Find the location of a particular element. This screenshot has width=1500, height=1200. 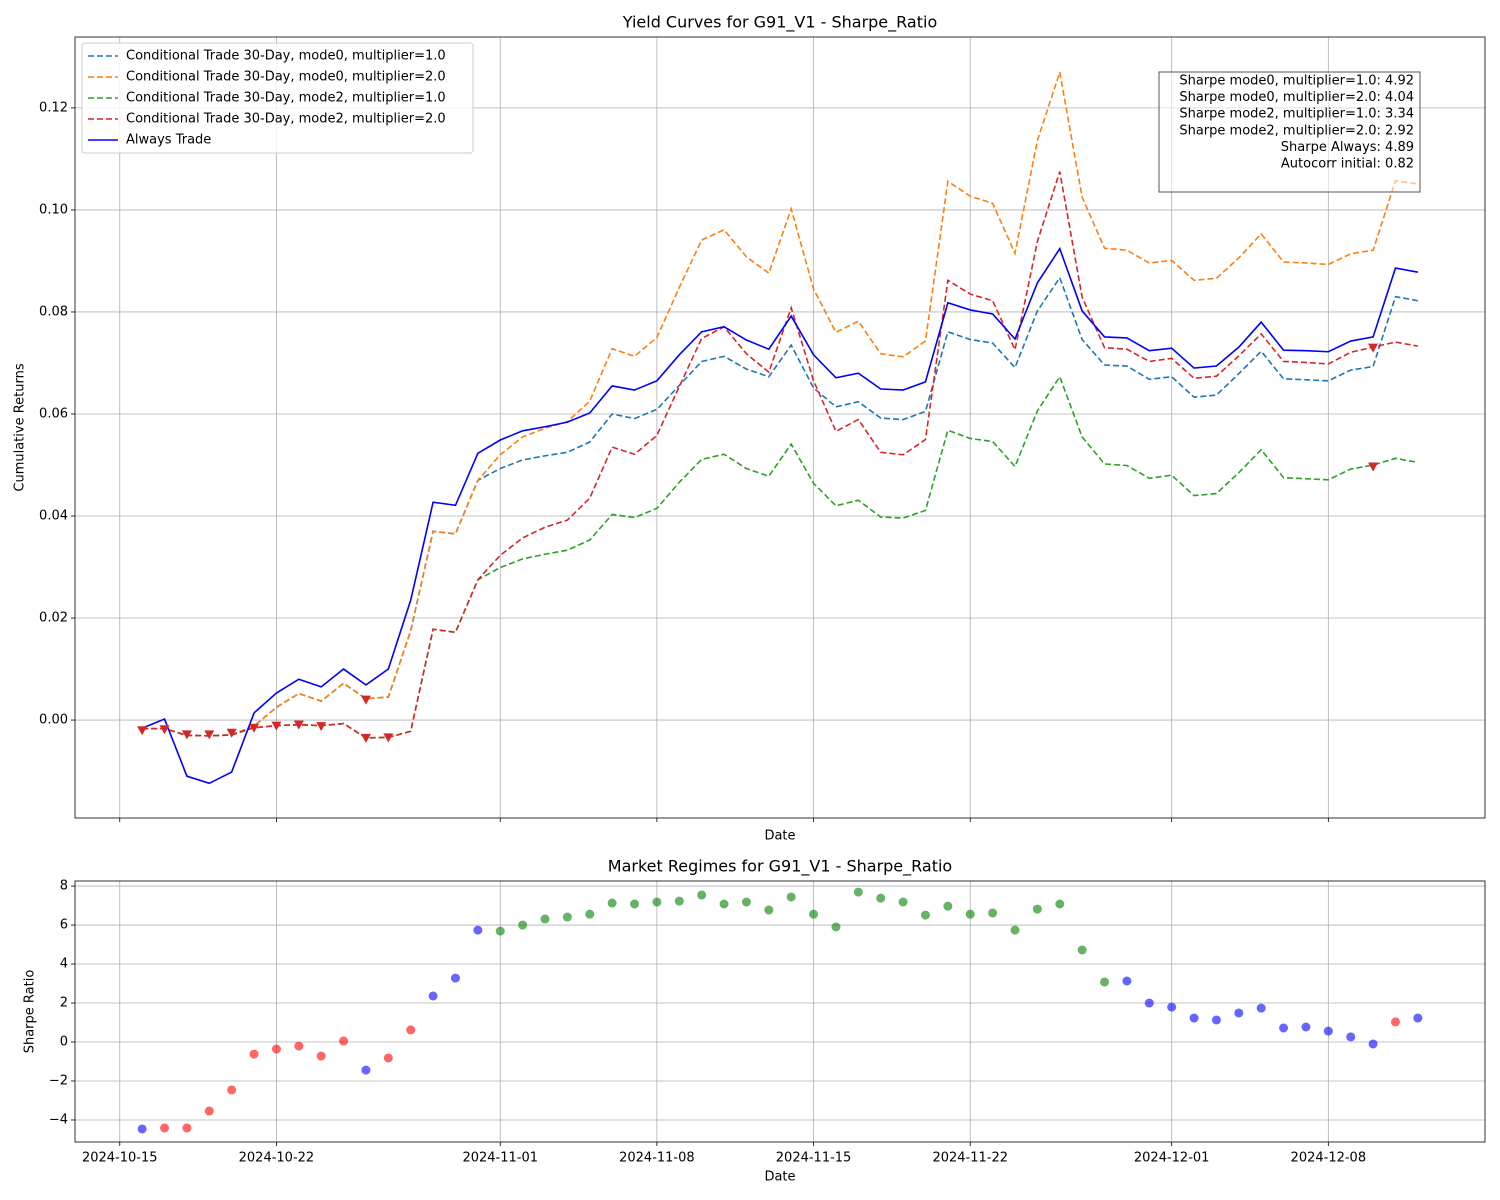

x-tick-label: 2024-10-22 is located at coordinates (277, 1158).